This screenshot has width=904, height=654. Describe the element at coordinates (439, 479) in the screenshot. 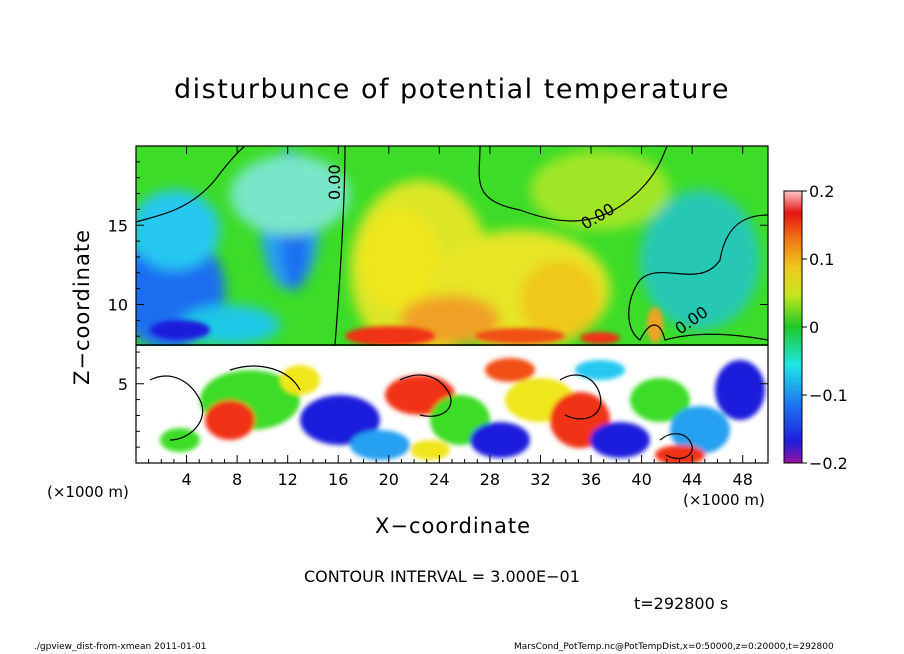

I see `x-tick-label: 24` at that location.